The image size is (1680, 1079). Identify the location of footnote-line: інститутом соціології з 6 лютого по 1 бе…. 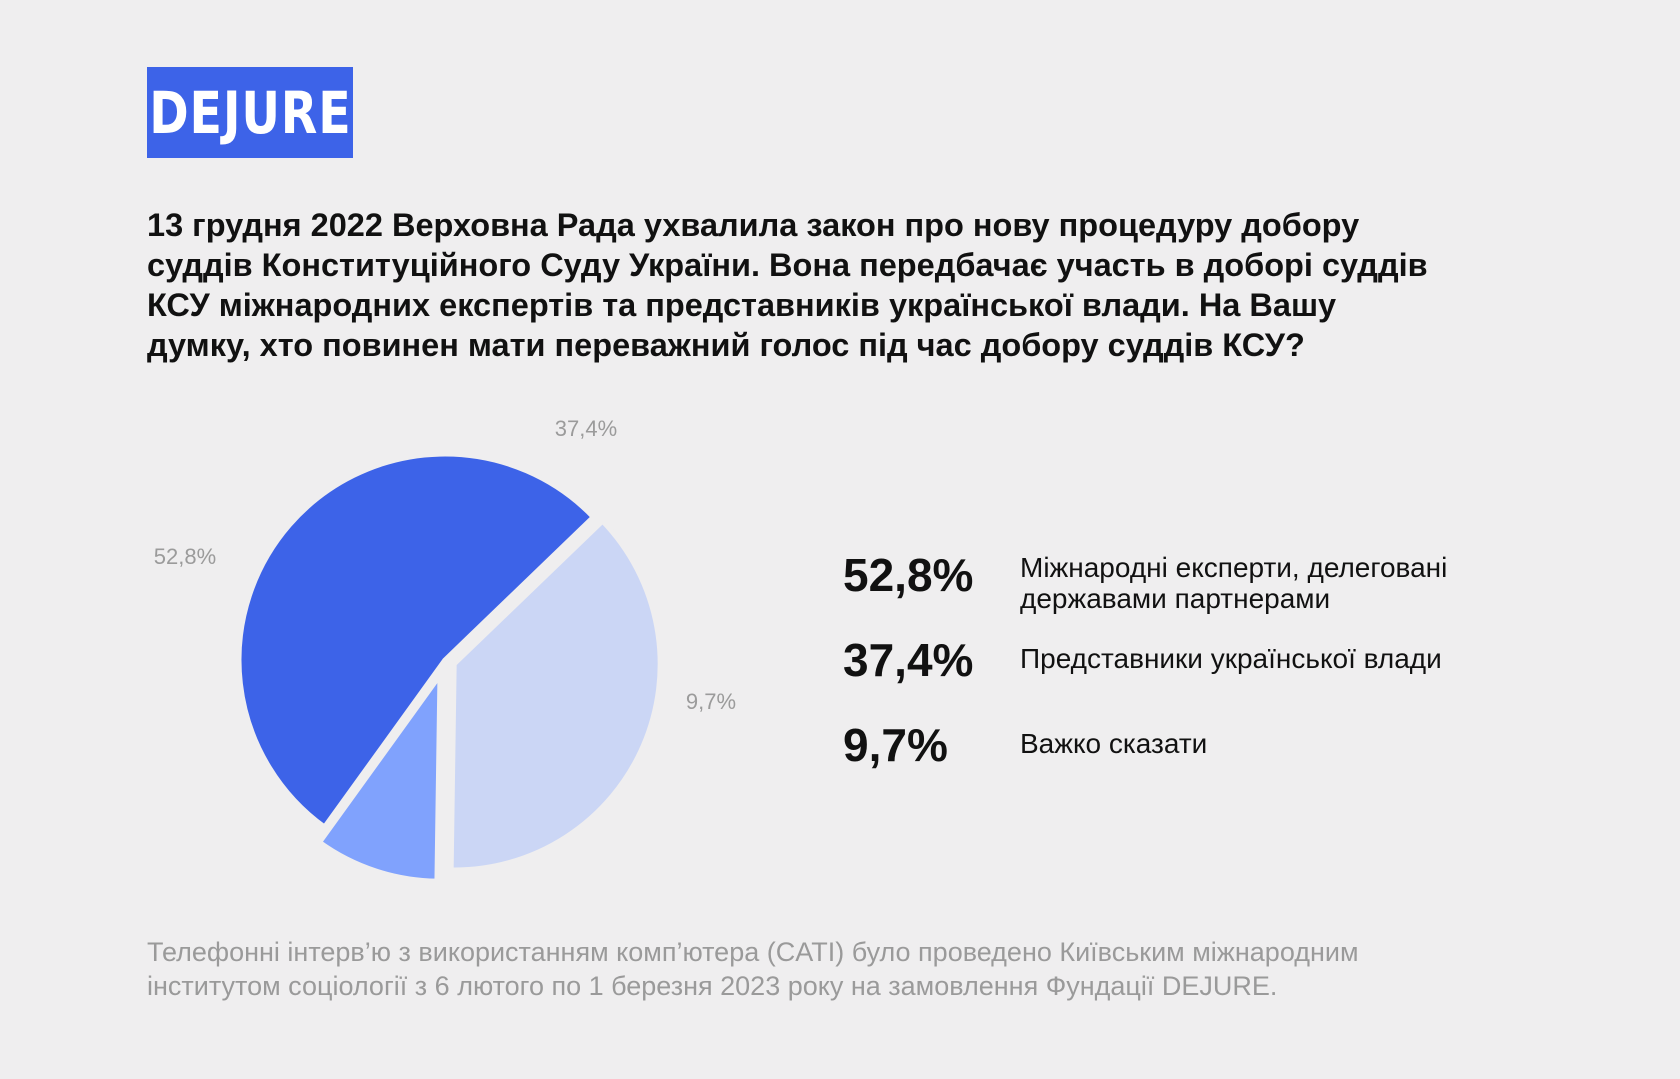
(712, 986).